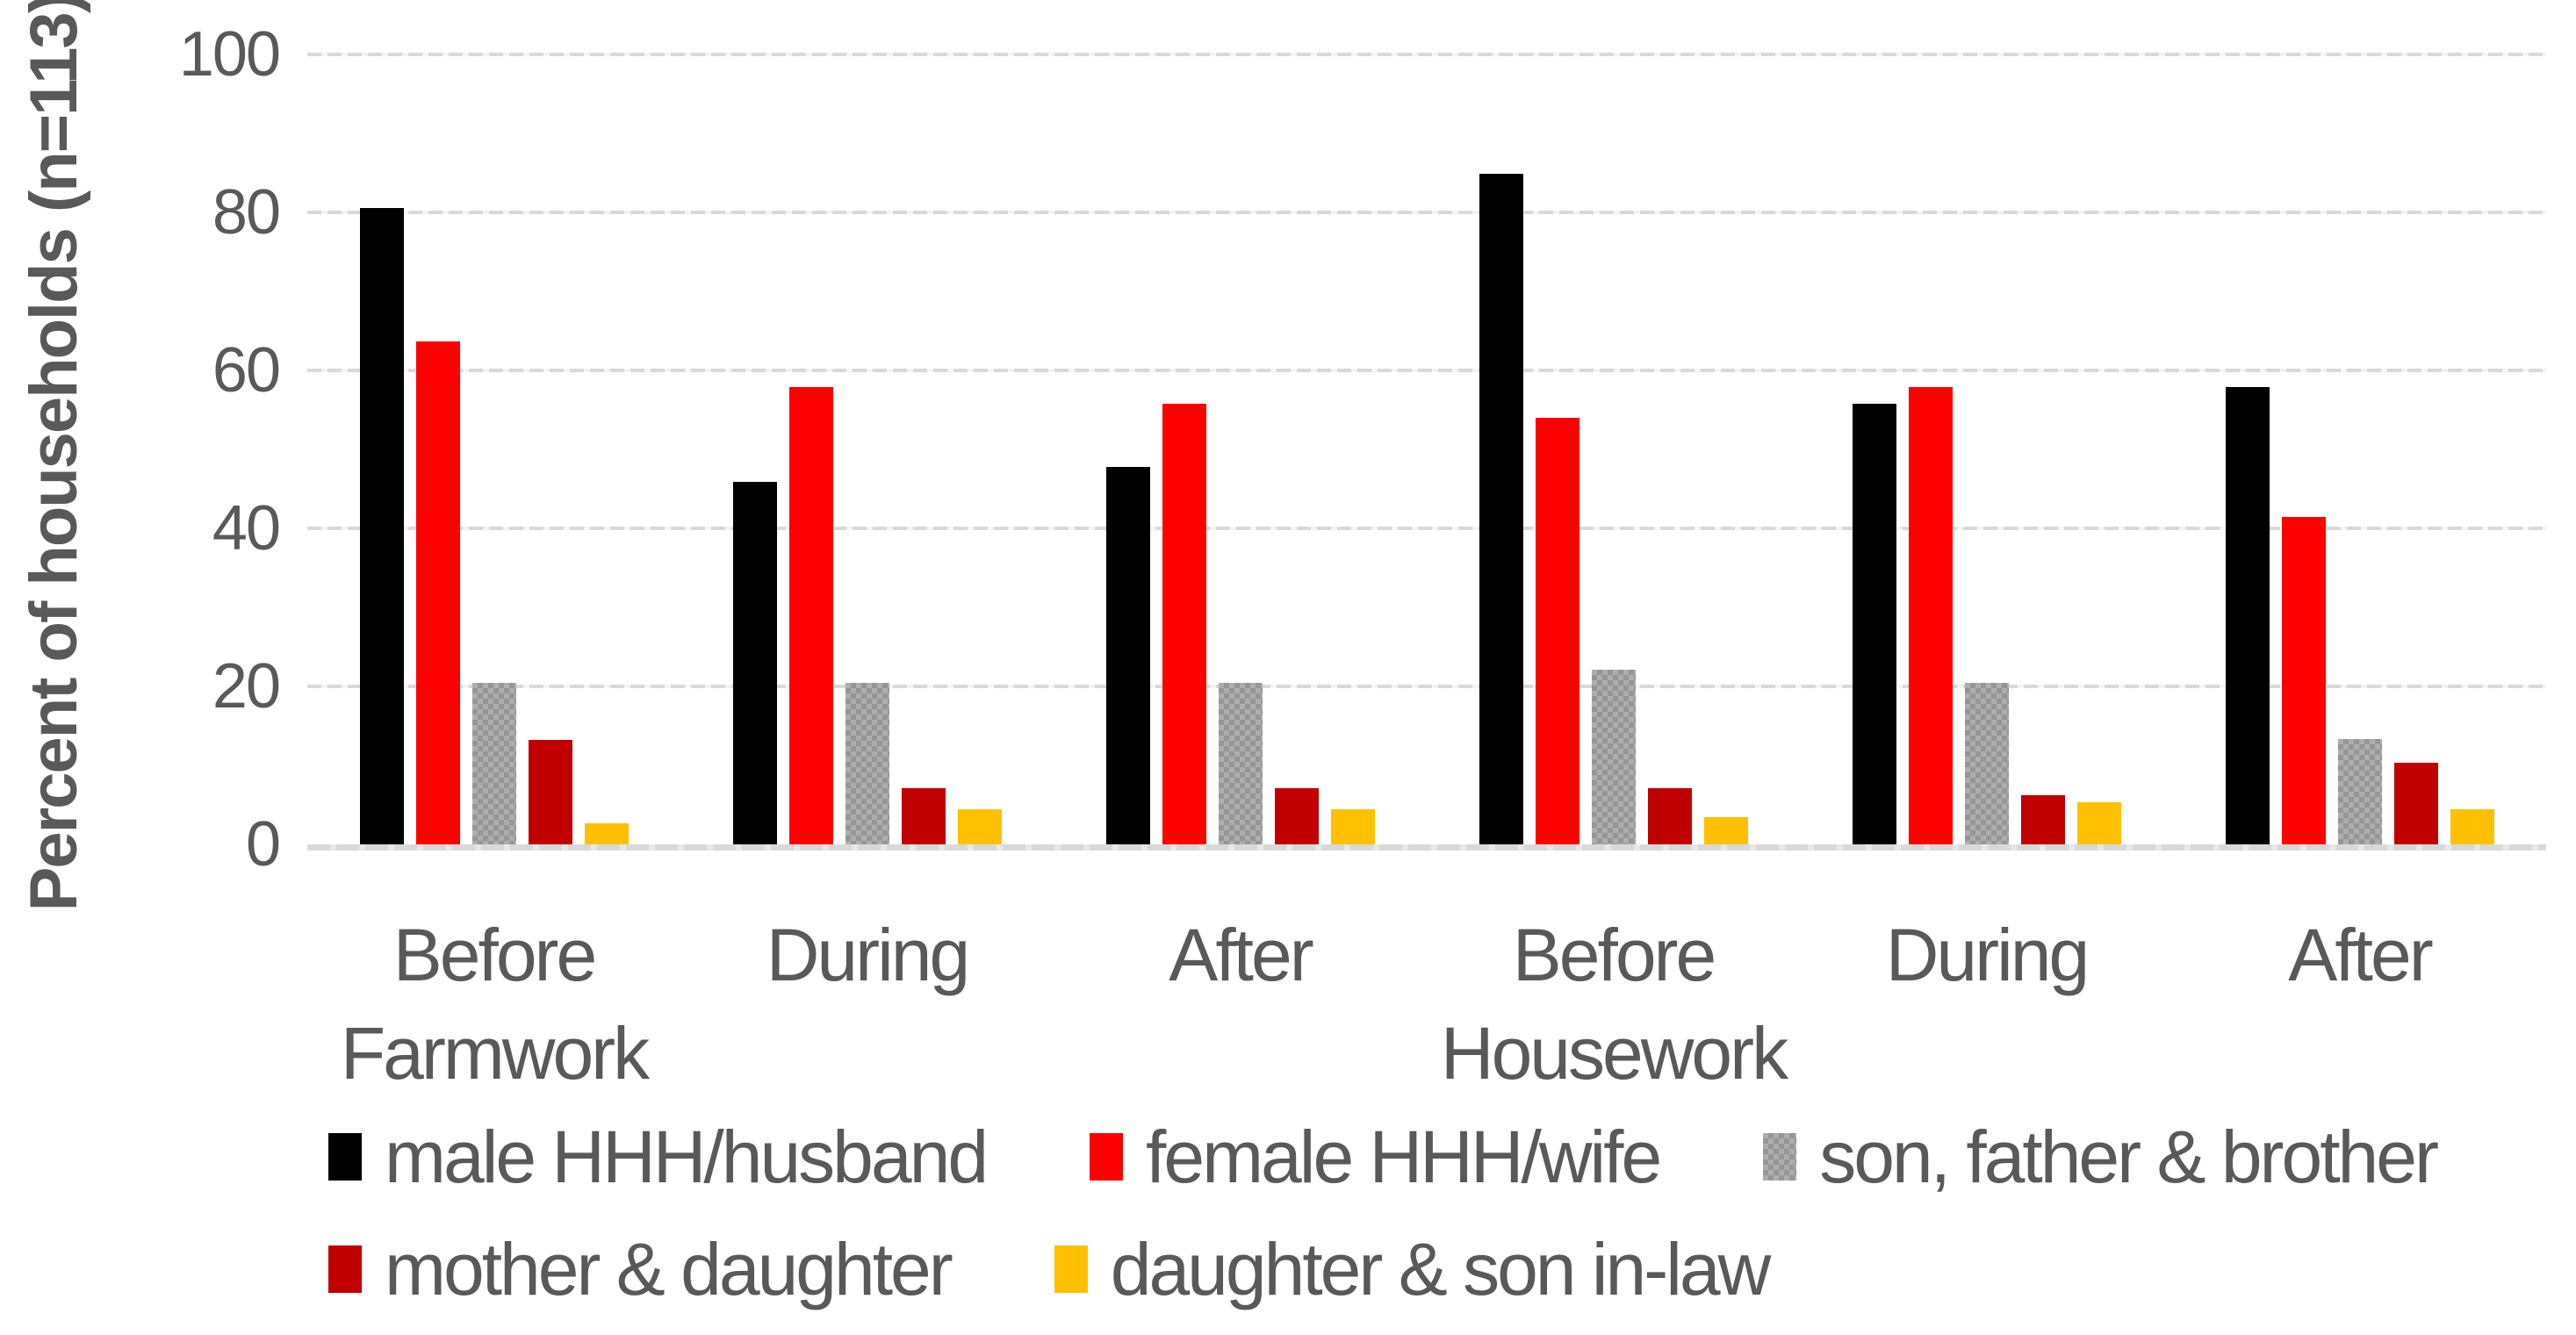 This screenshot has width=2576, height=1335. What do you see at coordinates (1986, 449) in the screenshot?
I see `bar-group-4-during` at bounding box center [1986, 449].